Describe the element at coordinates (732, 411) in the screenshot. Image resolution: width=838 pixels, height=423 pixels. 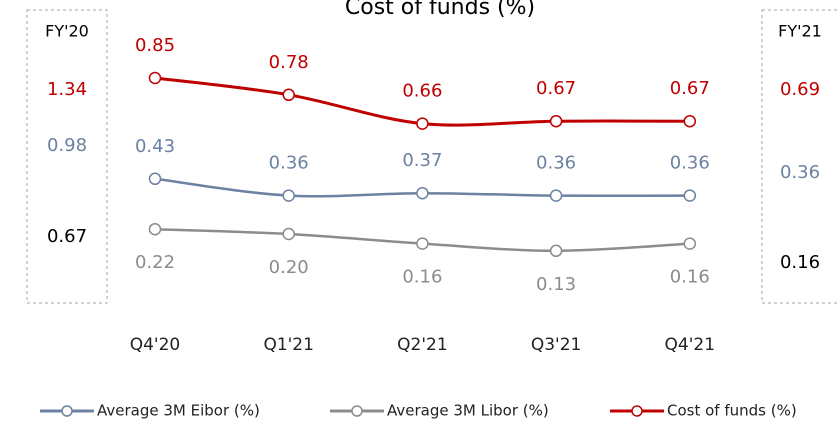
I see `legend-label: Cost of funds (%)` at that location.